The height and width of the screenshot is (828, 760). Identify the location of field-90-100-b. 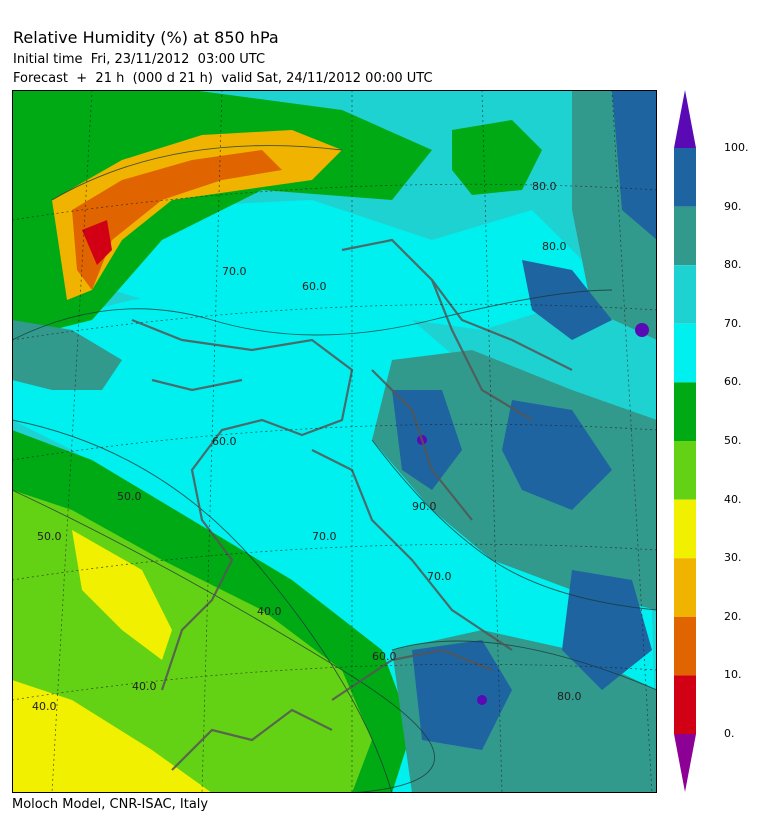
(557, 455).